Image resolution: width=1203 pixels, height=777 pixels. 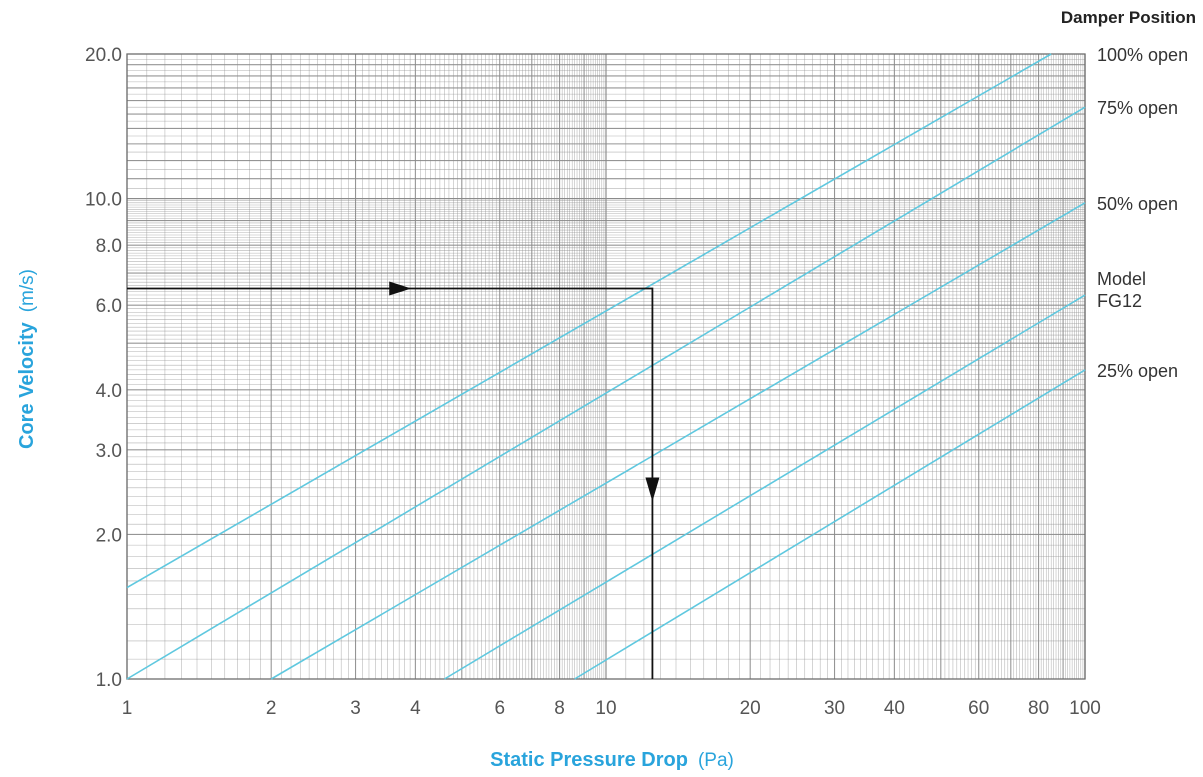 I want to click on y-tick-label: 1.0, so click(x=109, y=680).